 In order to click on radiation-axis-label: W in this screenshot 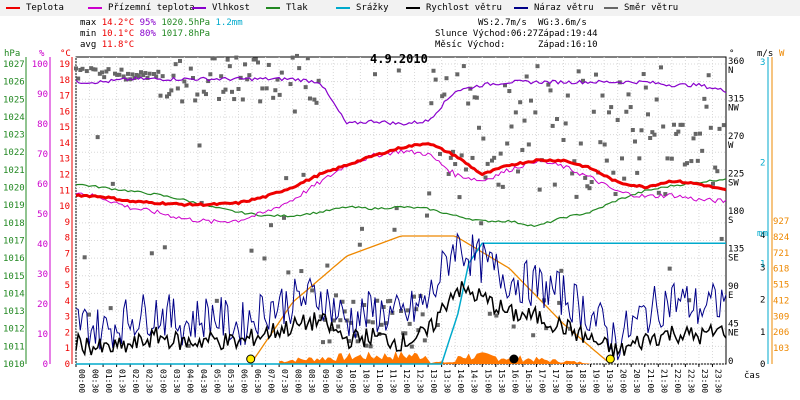, I will do `click(782, 54)`.